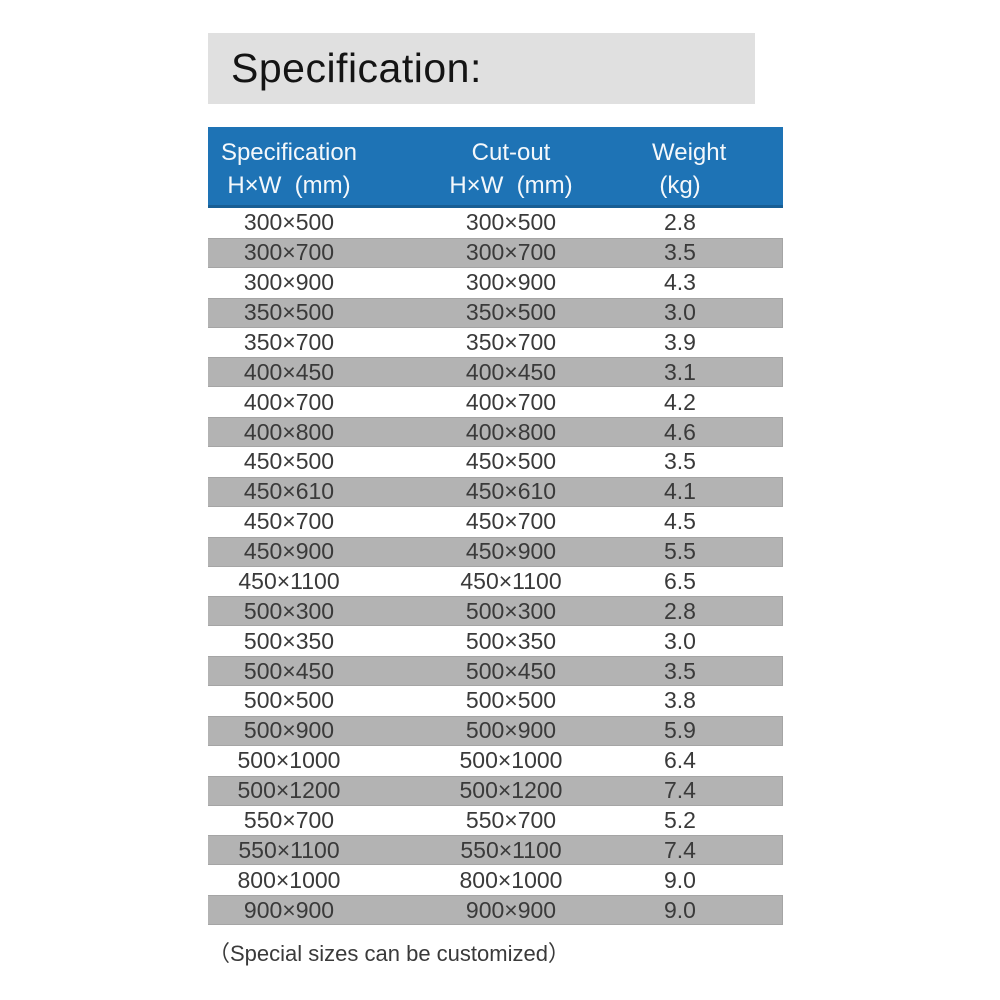 The width and height of the screenshot is (1000, 1000). What do you see at coordinates (680, 341) in the screenshot?
I see `weight-cell: 3.9` at bounding box center [680, 341].